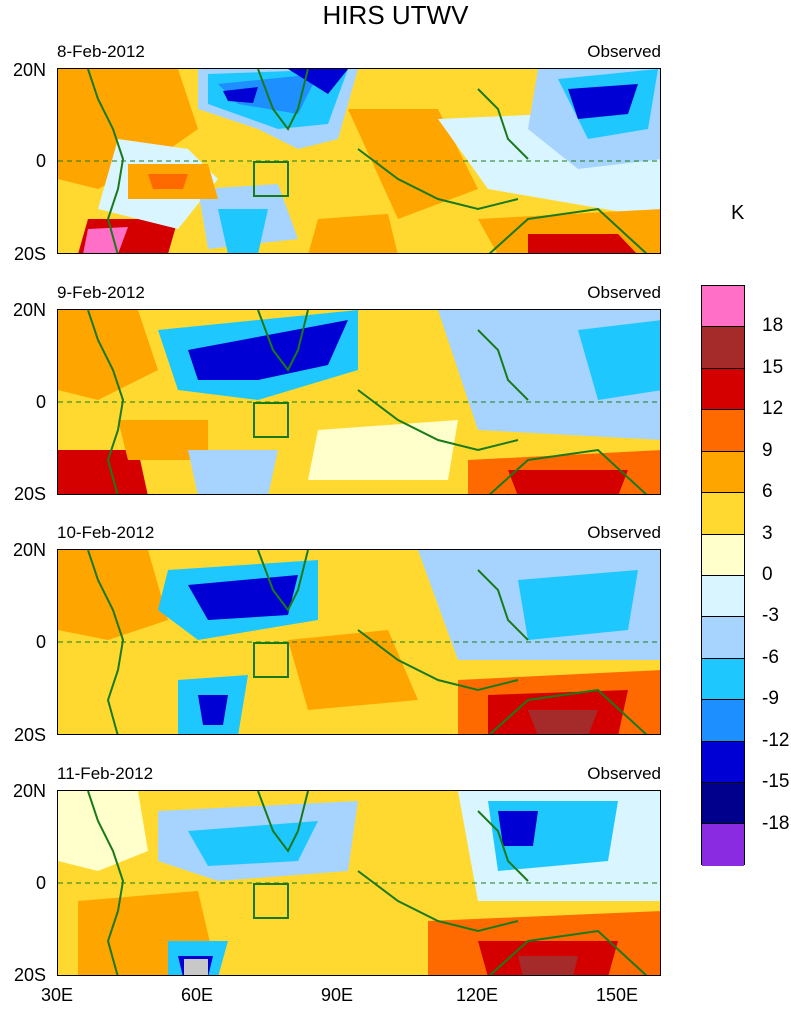 The height and width of the screenshot is (1013, 791). What do you see at coordinates (105, 773) in the screenshot?
I see `panel-4-date: 11-Feb-2012` at bounding box center [105, 773].